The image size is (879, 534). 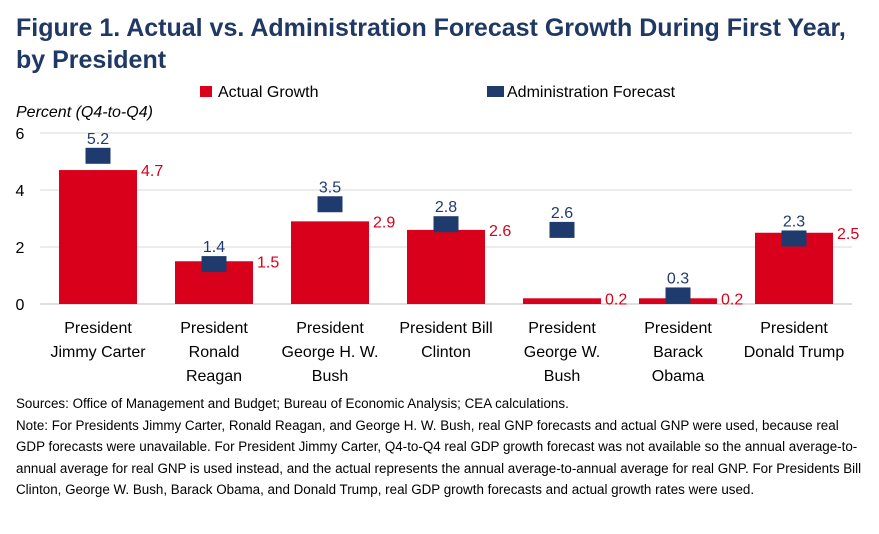 What do you see at coordinates (384, 222) in the screenshot?
I see `actual-value-label: 2.9` at bounding box center [384, 222].